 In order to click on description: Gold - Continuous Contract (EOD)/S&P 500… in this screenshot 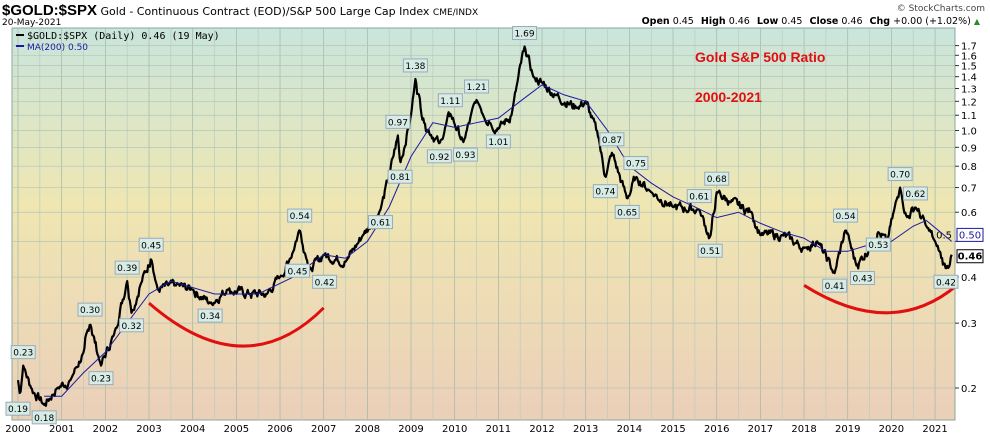, I will do `click(265, 11)`.